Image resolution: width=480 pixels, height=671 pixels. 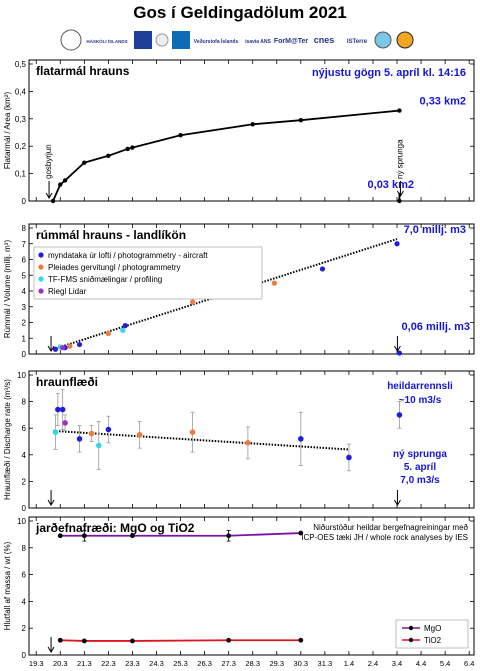 I want to click on y-tick-label: 0,4, so click(x=21, y=91).